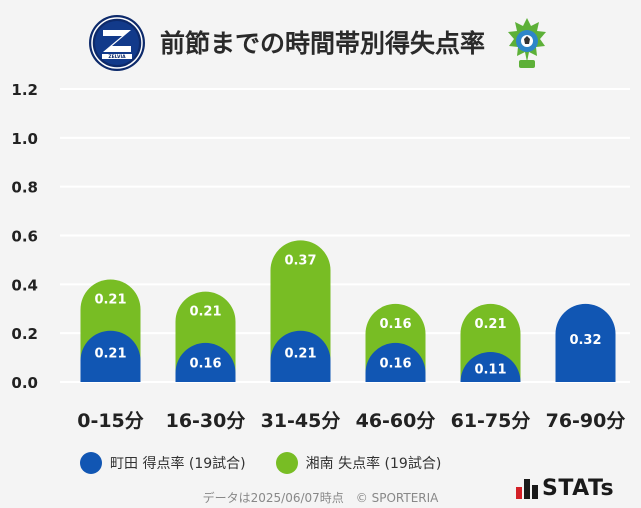 Image resolution: width=641 pixels, height=508 pixels. I want to click on legend-item-machida: 町田 得点率 (19試合), so click(163, 463).